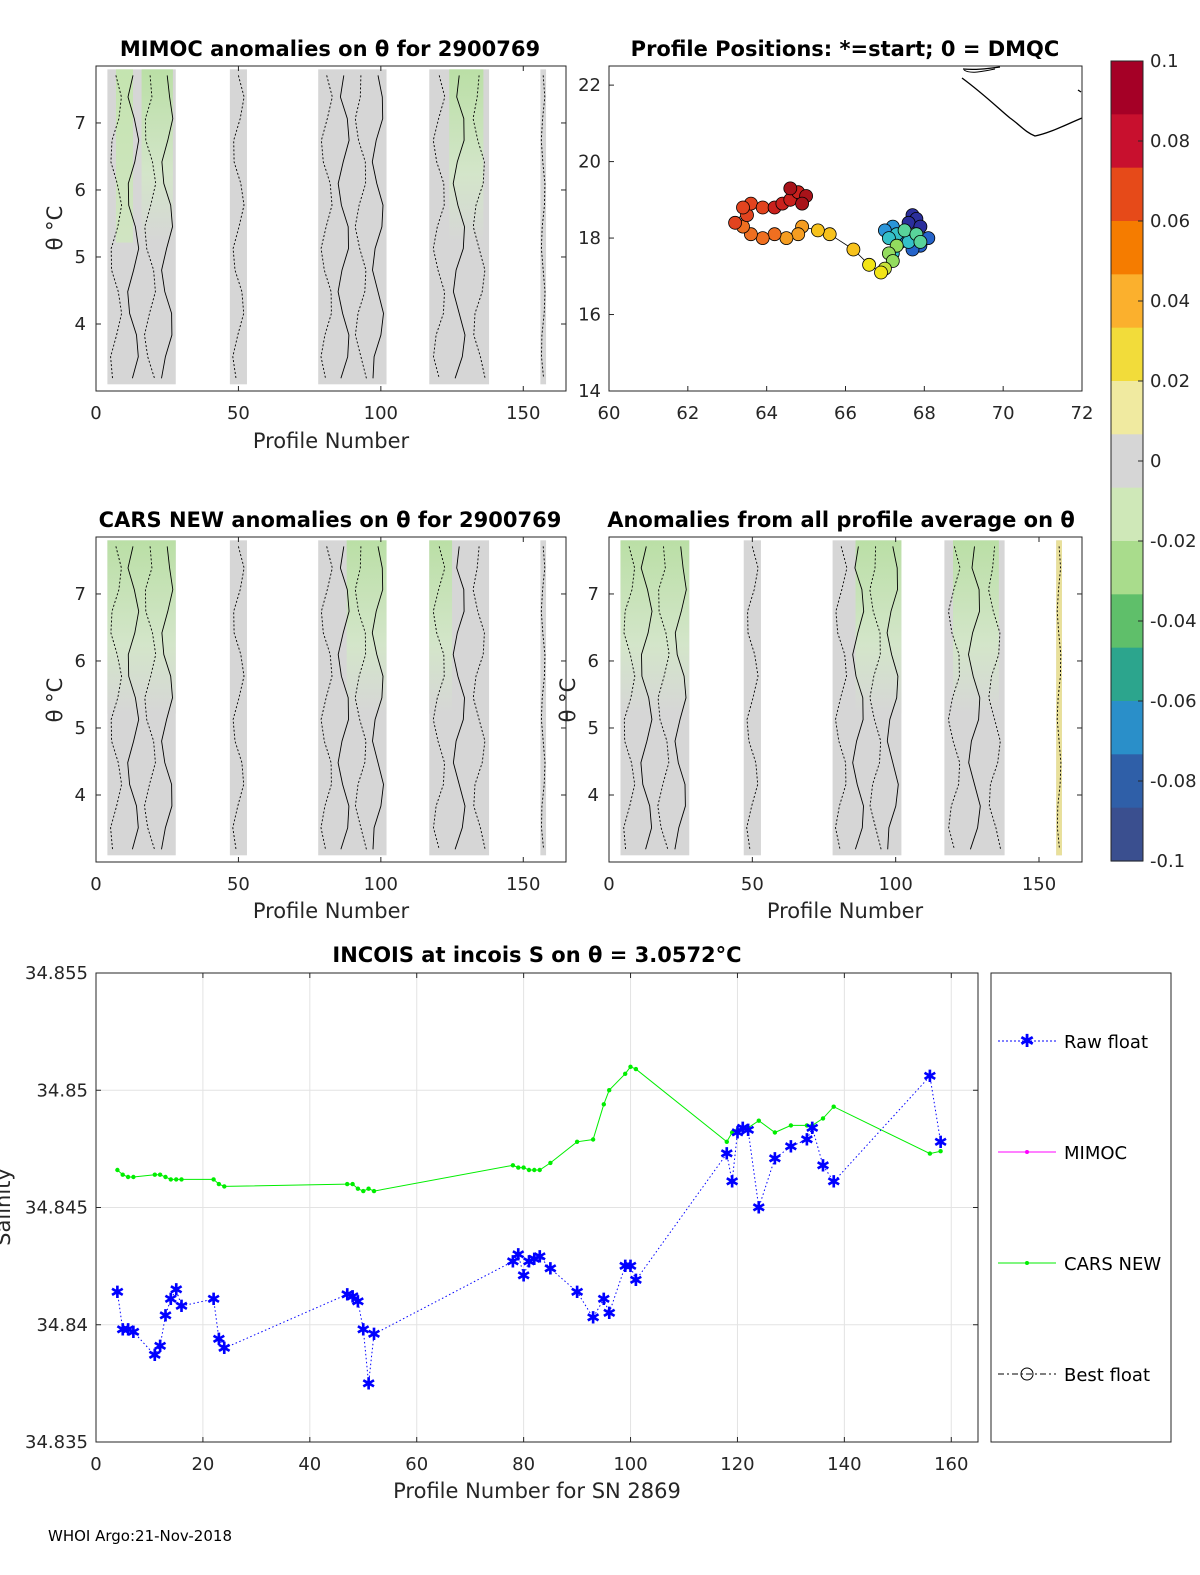 The image size is (1200, 1575). Describe the element at coordinates (1173, 781) in the screenshot. I see `colorbar-tick-label: -0.08` at that location.